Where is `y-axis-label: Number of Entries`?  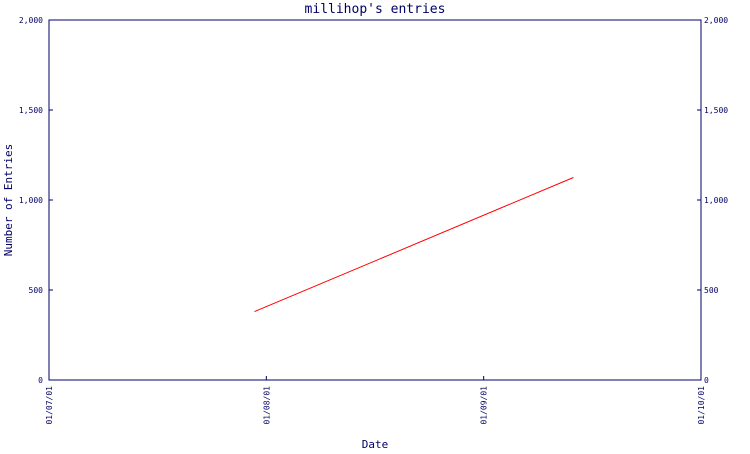 y-axis-label: Number of Entries is located at coordinates (8, 200).